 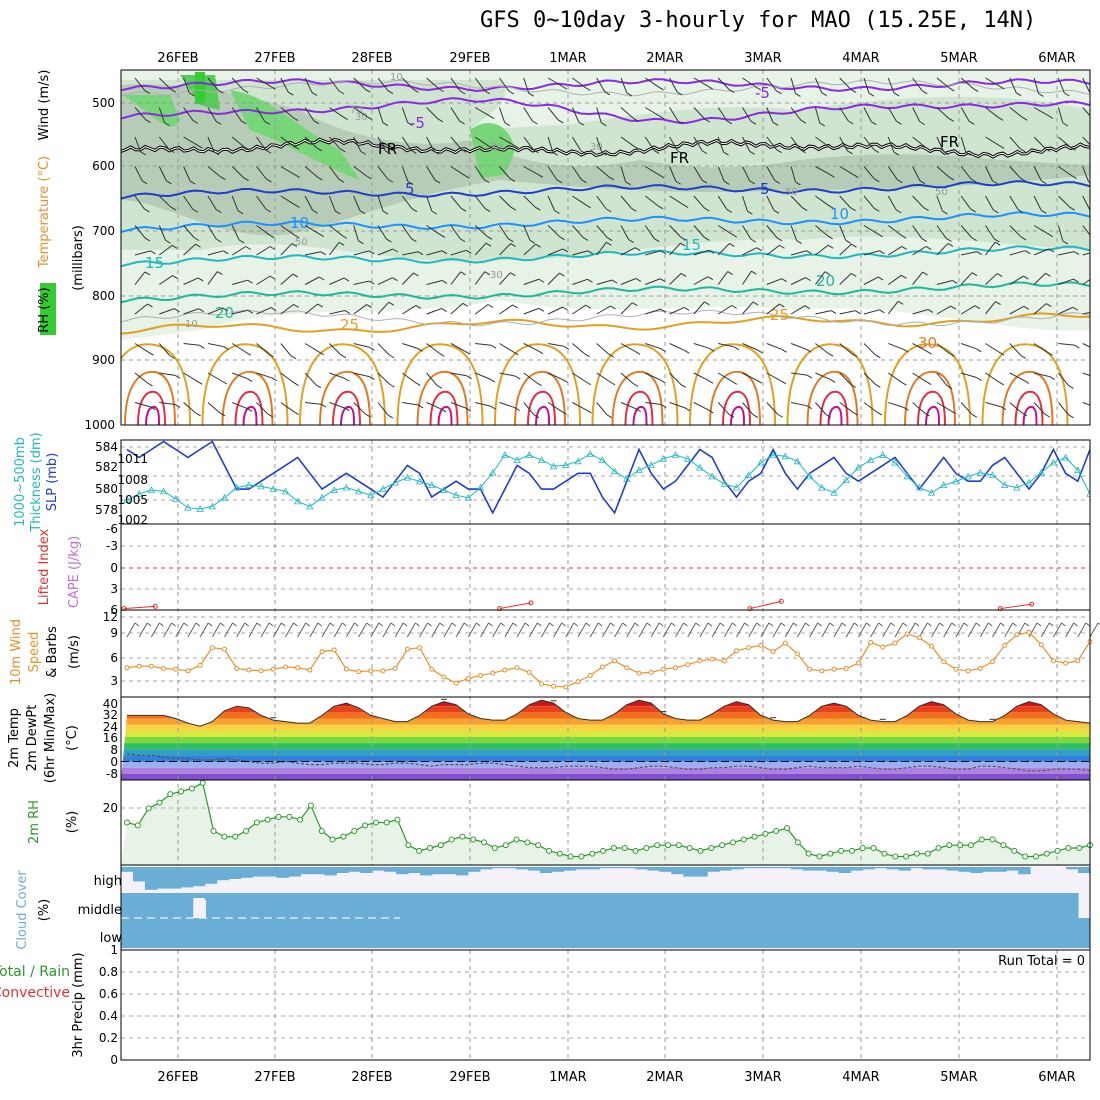 What do you see at coordinates (825, 281) in the screenshot?
I see `contour-label: 20` at bounding box center [825, 281].